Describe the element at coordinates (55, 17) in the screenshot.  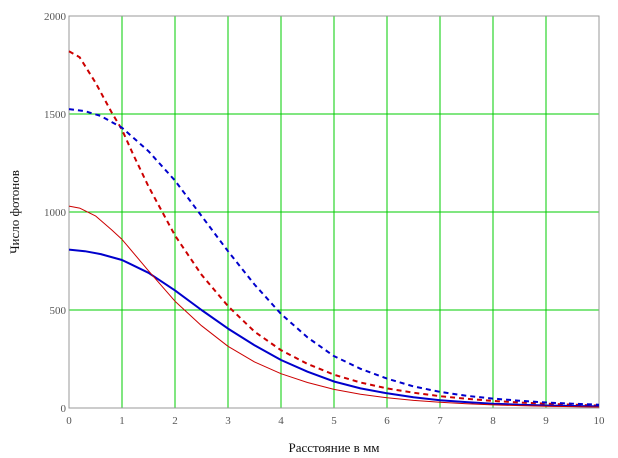
I see `y-tick-label: 2000` at that location.